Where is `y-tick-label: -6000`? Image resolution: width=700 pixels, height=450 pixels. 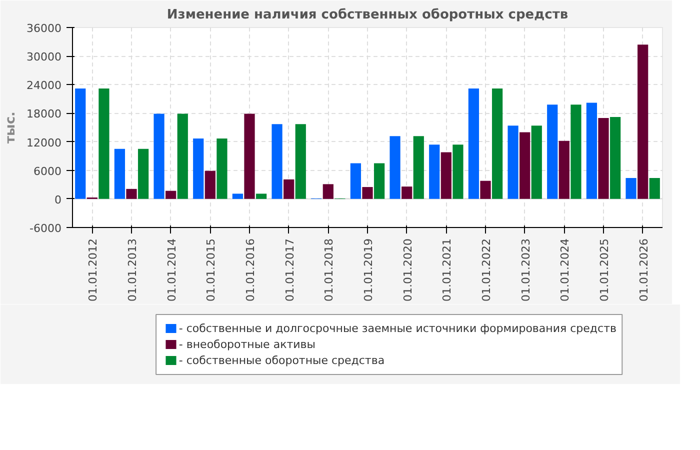
y-tick-label: -6000 is located at coordinates (46, 228).